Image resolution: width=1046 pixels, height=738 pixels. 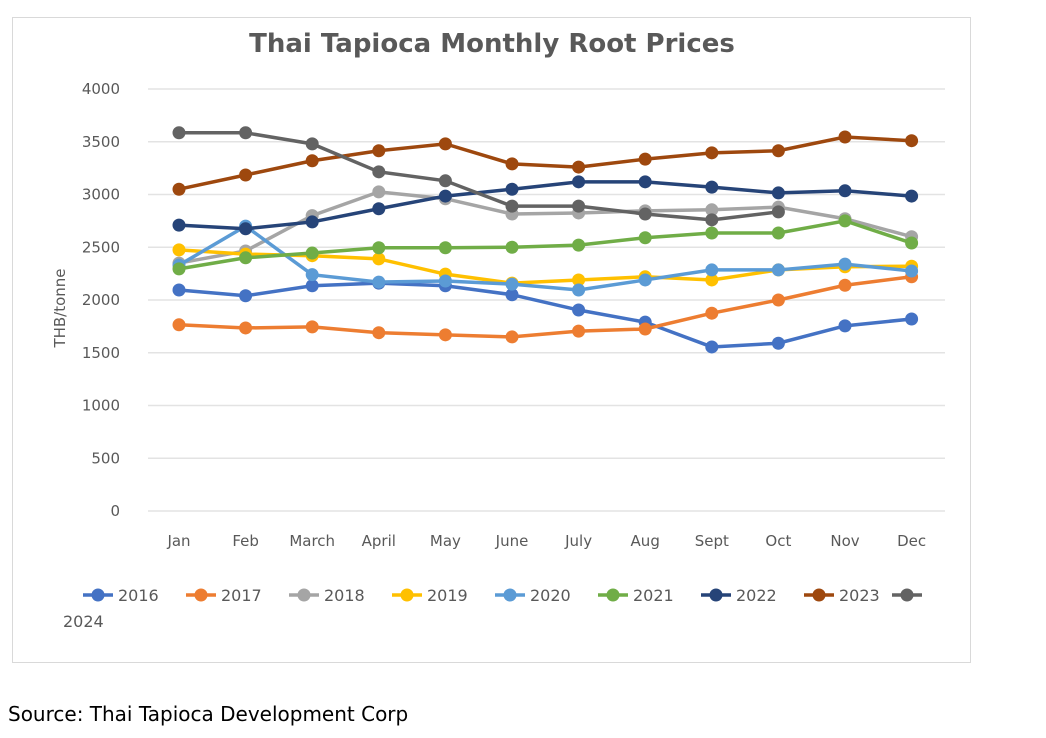 I want to click on x-tick-label: March, so click(x=312, y=541).